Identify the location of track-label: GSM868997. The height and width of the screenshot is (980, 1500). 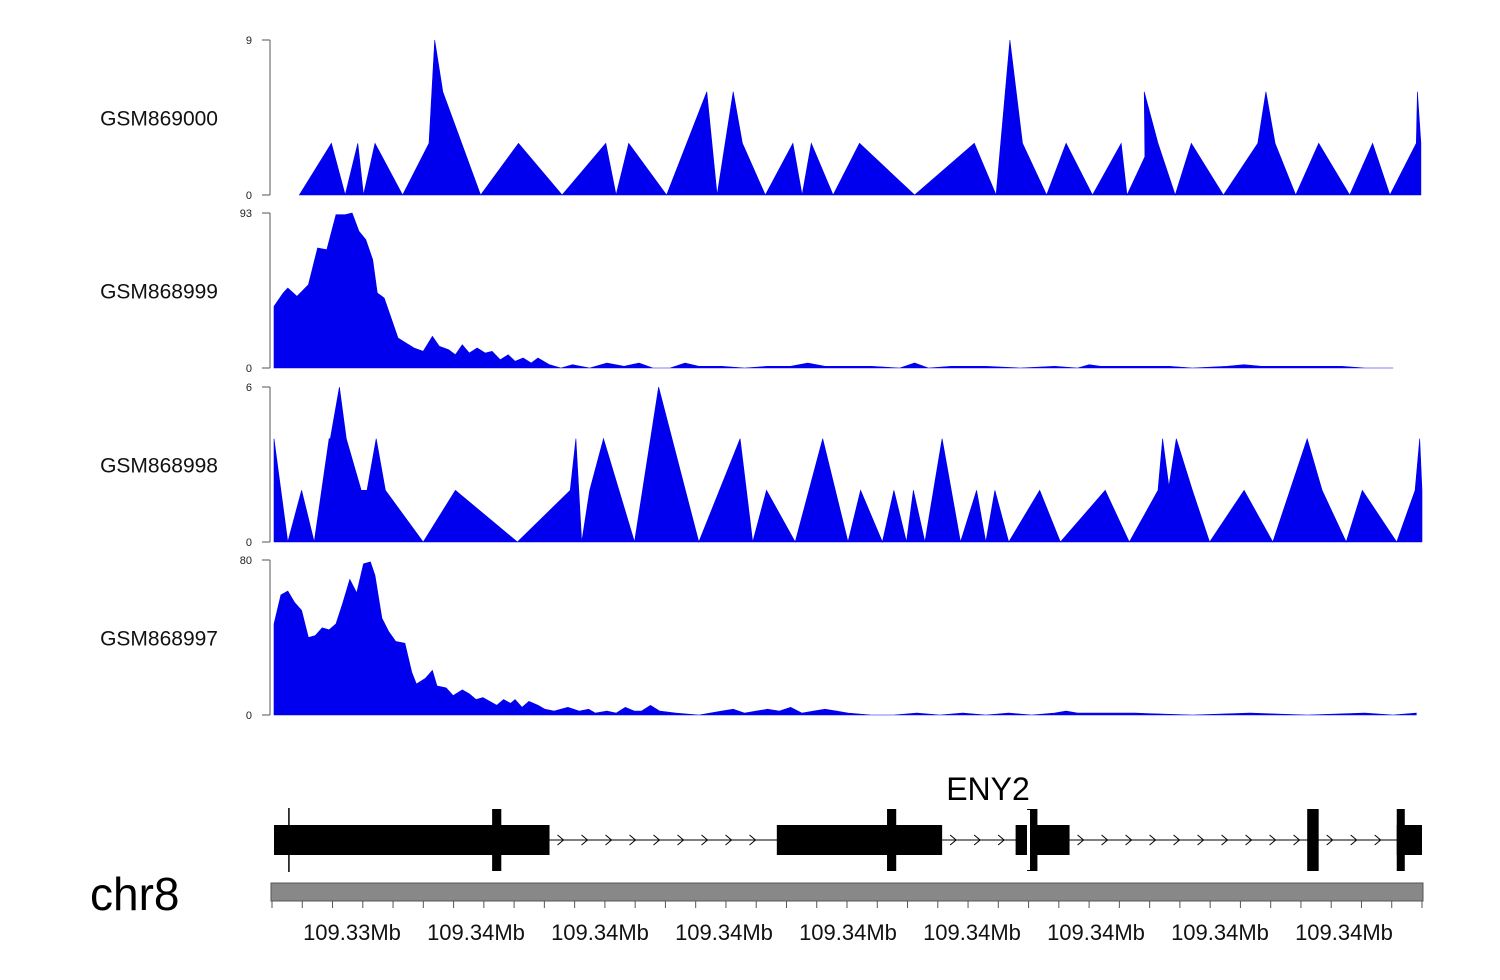
(159, 639).